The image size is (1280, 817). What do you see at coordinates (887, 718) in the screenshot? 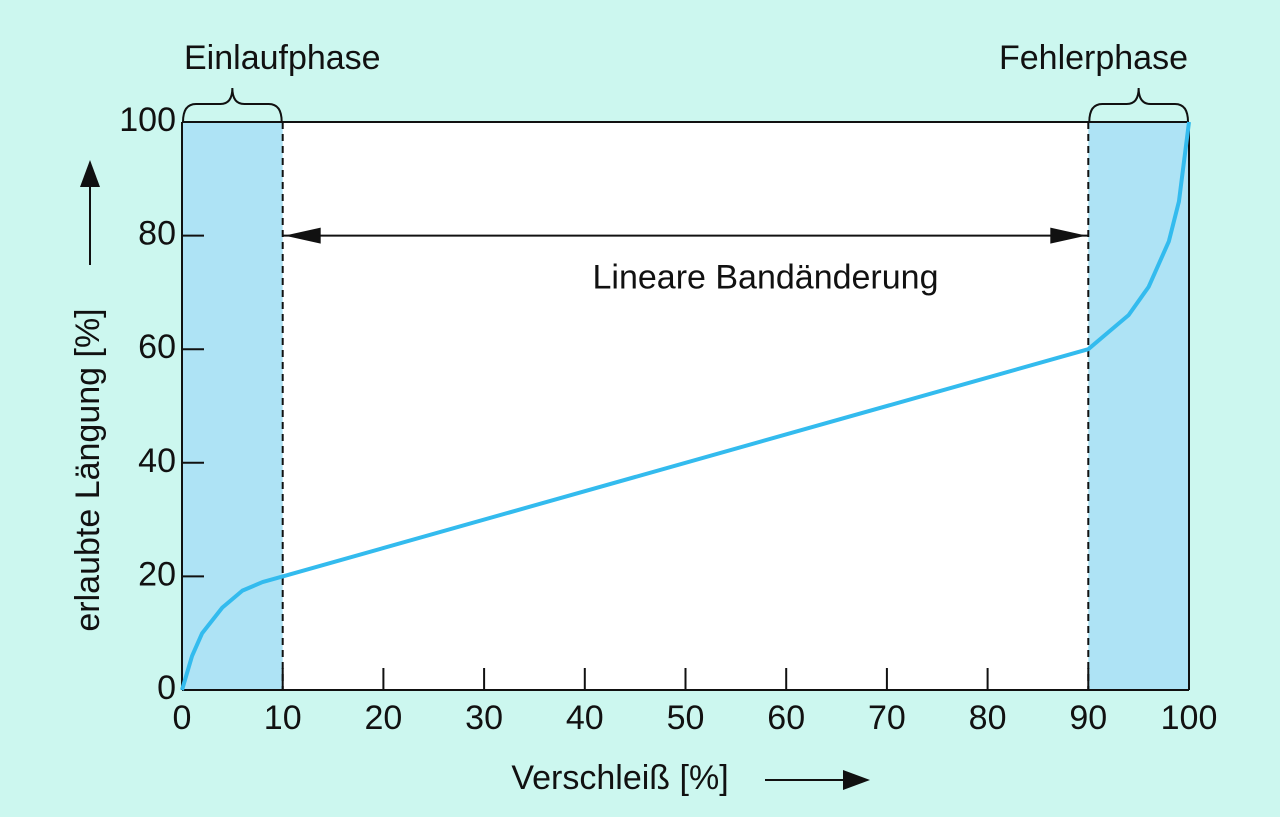
I see `x-tick-label: 70` at bounding box center [887, 718].